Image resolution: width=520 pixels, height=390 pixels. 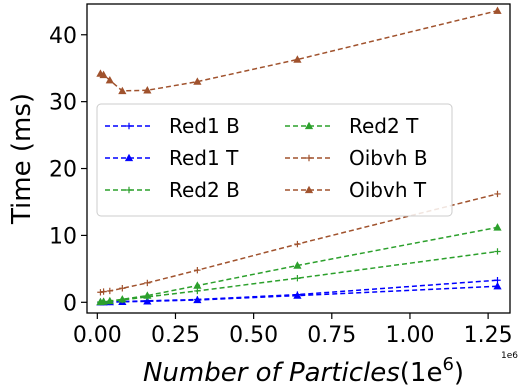 What do you see at coordinates (459, 373) in the screenshot?
I see `x-axis-label-paren-close: )` at bounding box center [459, 373].